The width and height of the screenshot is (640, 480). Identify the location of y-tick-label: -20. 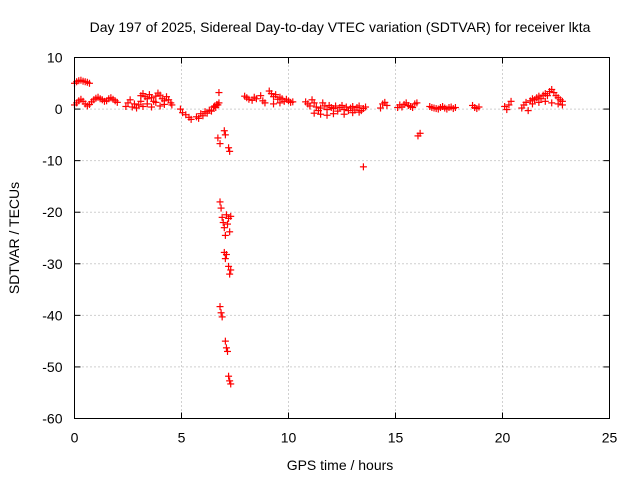
(52, 212).